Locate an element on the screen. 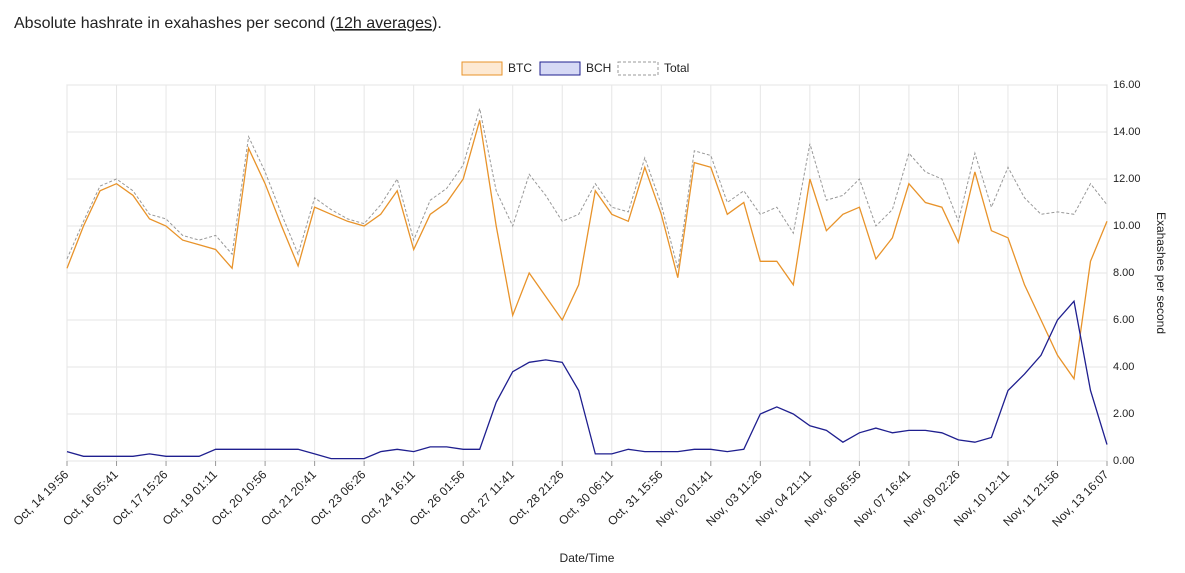 This screenshot has width=1185, height=573. title-link: 12h averages is located at coordinates (383, 23).